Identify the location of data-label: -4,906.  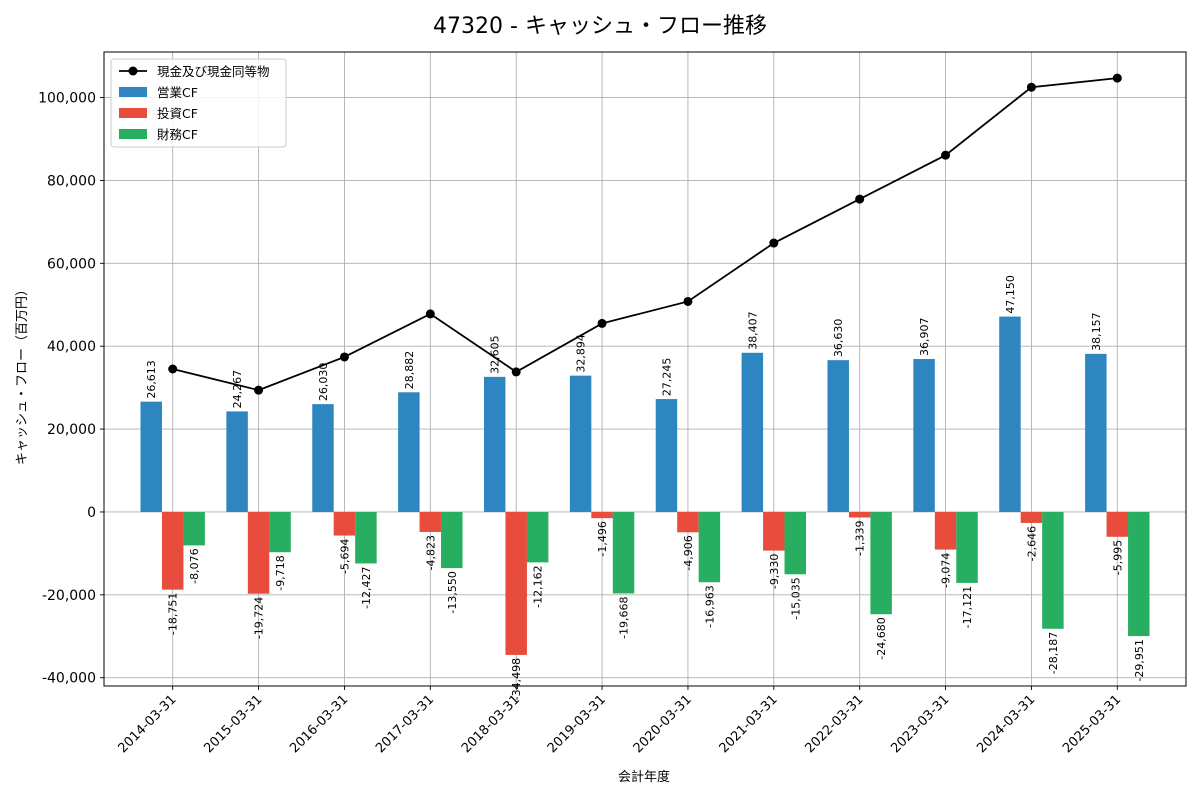
(688, 552).